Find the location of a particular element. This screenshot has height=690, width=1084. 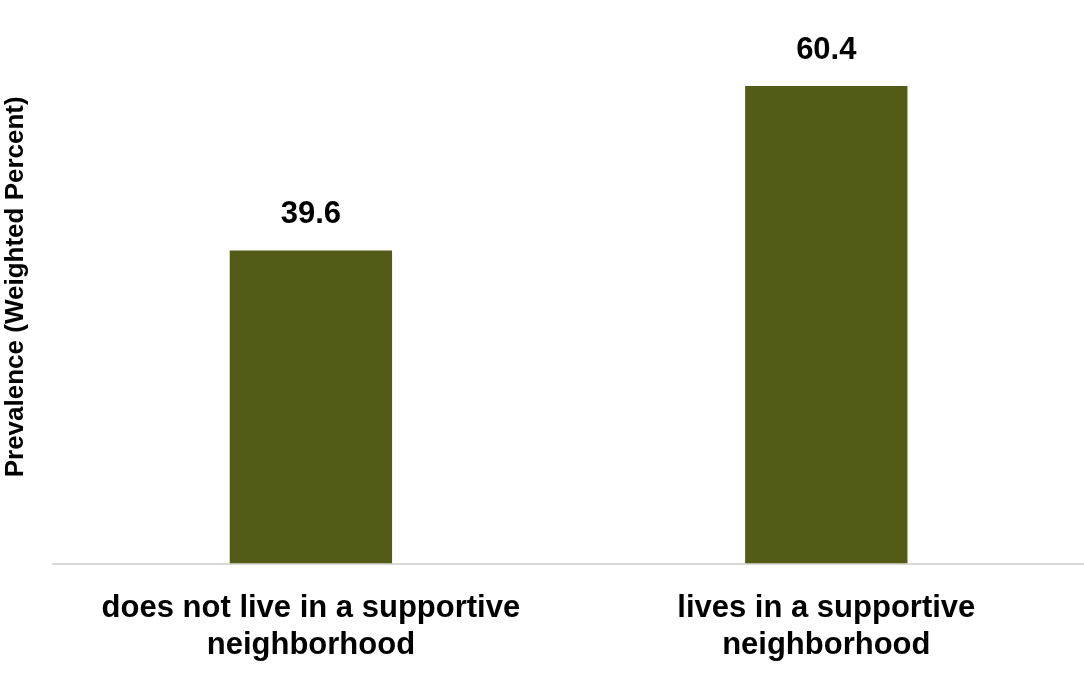

y-axis-title: Prevalence (Weighted Percent) is located at coordinates (14, 287).